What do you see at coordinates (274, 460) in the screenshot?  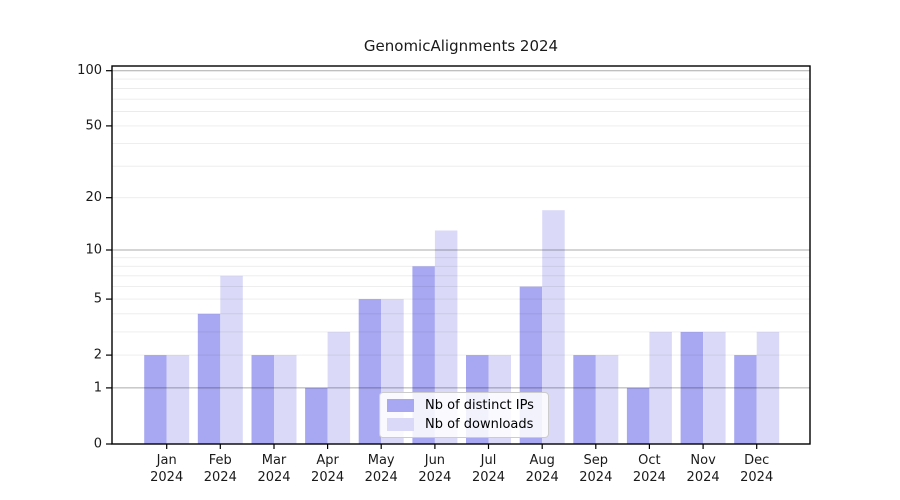 I see `x-tick-label-month: Mar` at bounding box center [274, 460].